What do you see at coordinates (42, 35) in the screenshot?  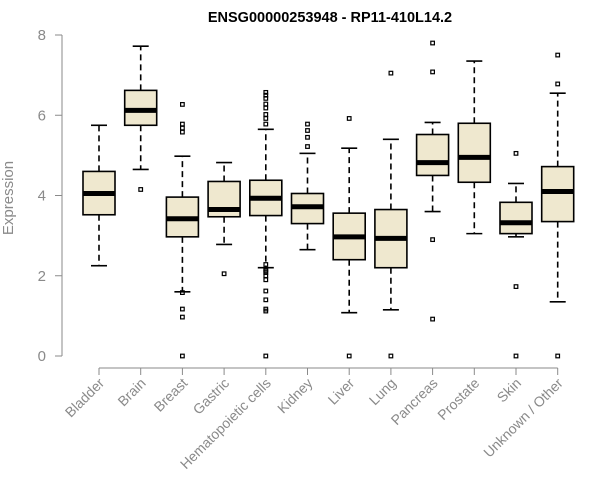 I see `y-tick-label: 8` at bounding box center [42, 35].